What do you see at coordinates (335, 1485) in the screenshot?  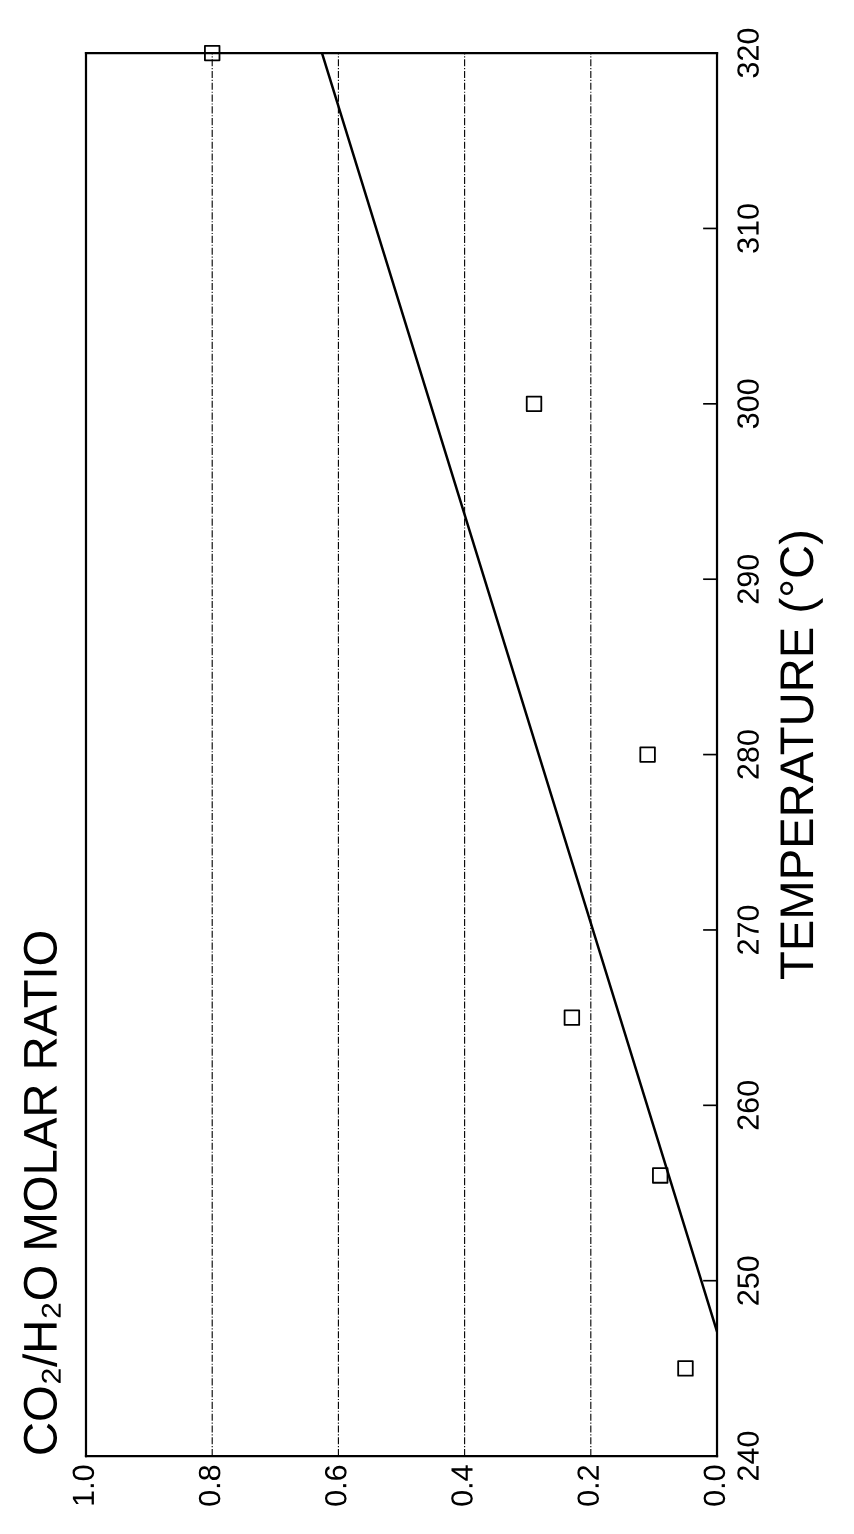 I see `x-tick-label: 0.6` at bounding box center [335, 1485].